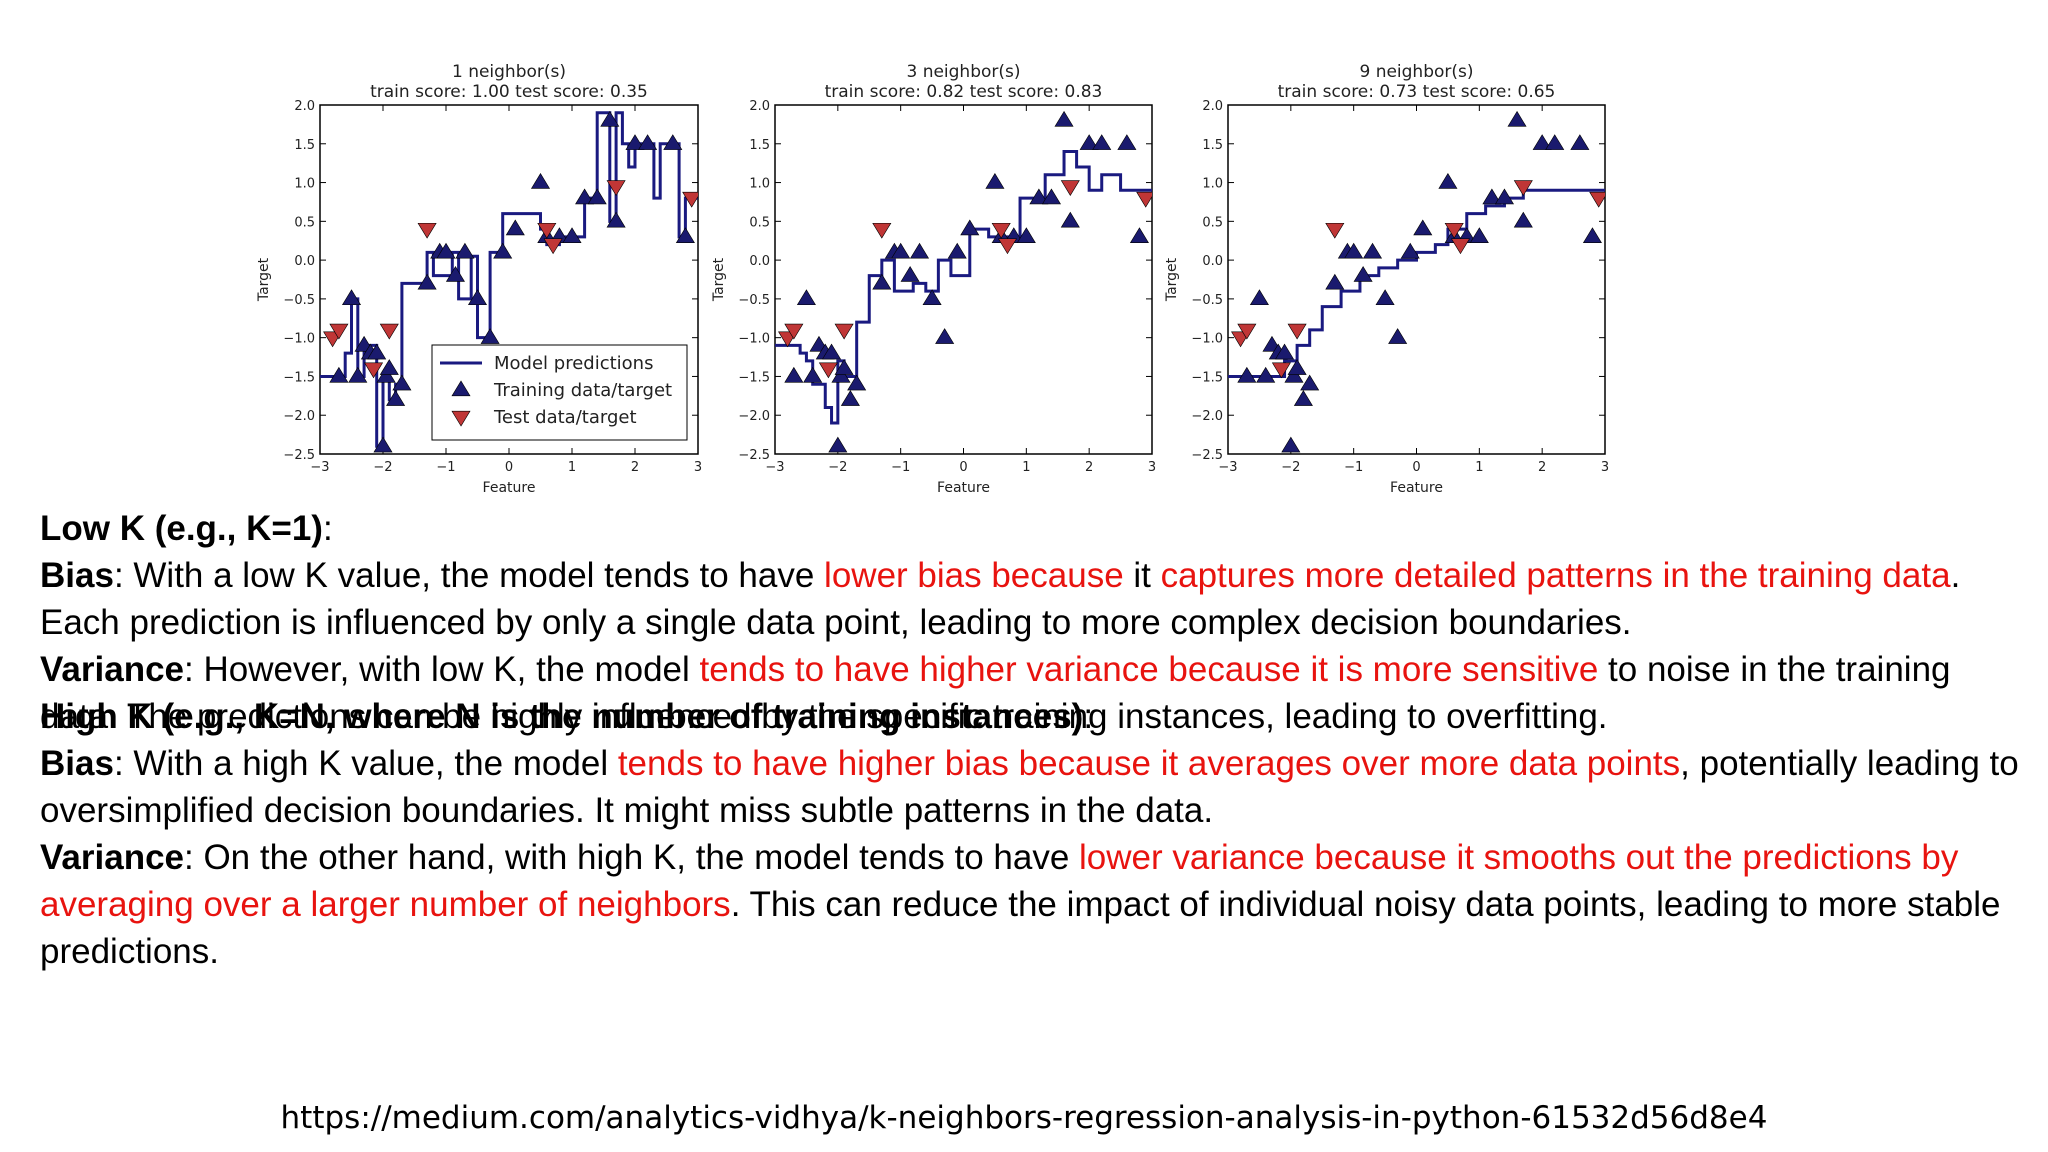 This screenshot has width=2048, height=1152. What do you see at coordinates (112, 669) in the screenshot?
I see `low-variance-label: Variance` at bounding box center [112, 669].